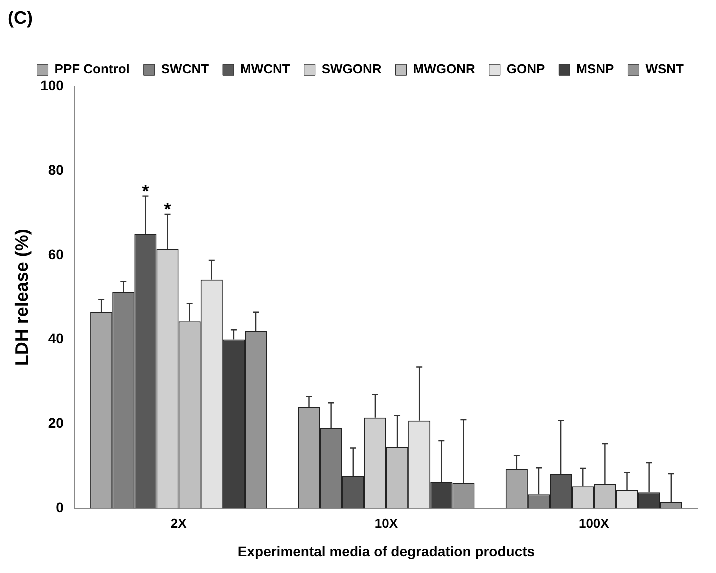 This screenshot has height=573, width=716. I want to click on y-tick-label: 80, so click(56, 170).